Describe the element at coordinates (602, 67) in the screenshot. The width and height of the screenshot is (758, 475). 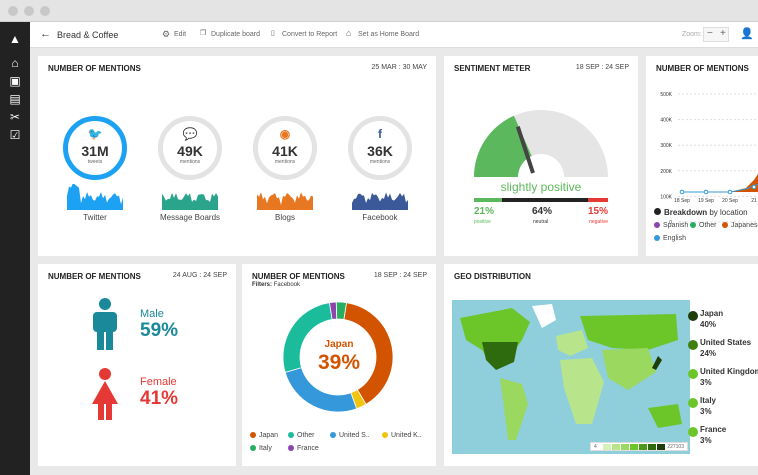
I see `date-range: 18 SEP : 24 SEP` at that location.